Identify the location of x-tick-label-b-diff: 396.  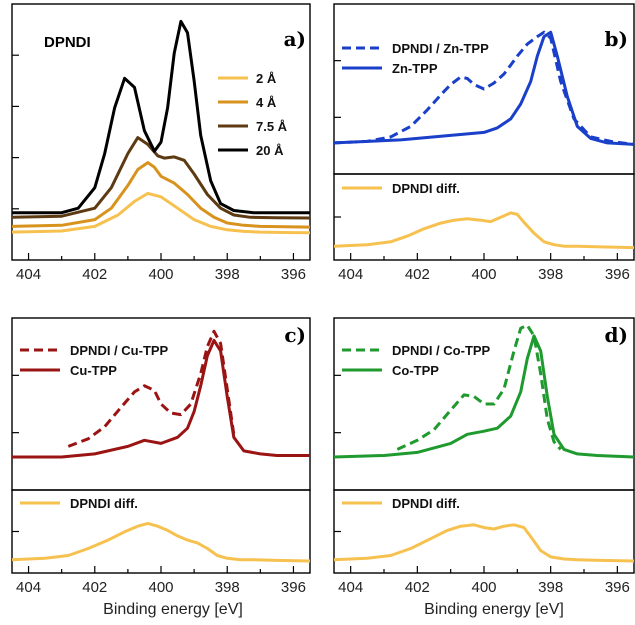
(617, 274).